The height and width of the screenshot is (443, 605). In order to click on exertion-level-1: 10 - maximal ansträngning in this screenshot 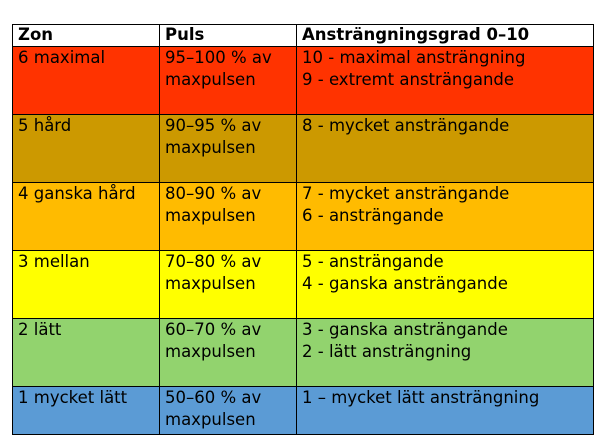, I will do `click(414, 57)`.